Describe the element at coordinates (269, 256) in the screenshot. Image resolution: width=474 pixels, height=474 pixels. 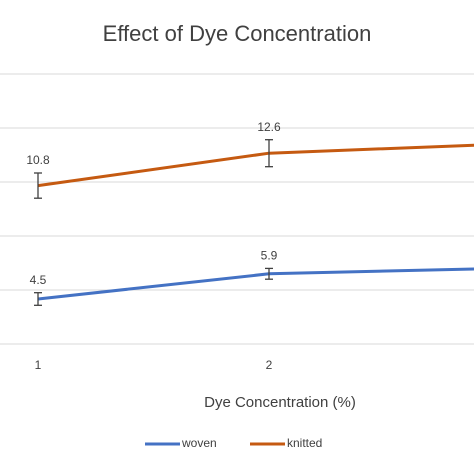
I see `data-label: 5.9` at that location.